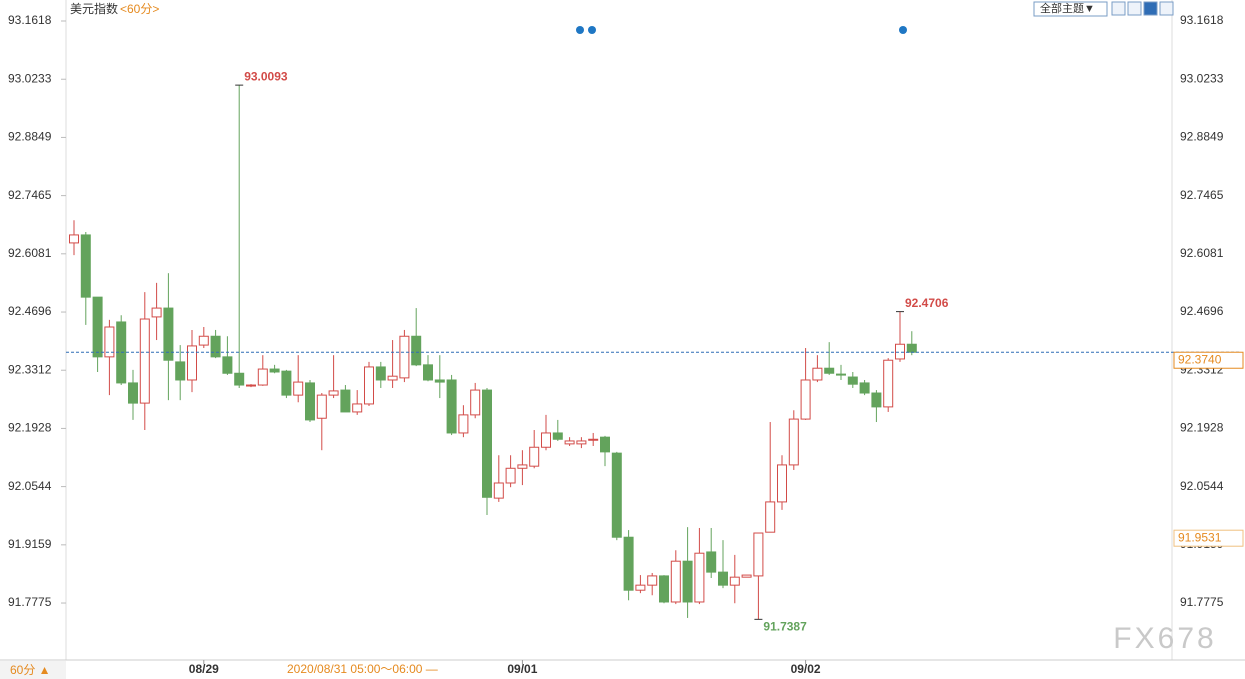 The image size is (1245, 679). Describe the element at coordinates (30, 369) in the screenshot. I see `y-tick-label: 92.3312` at that location.